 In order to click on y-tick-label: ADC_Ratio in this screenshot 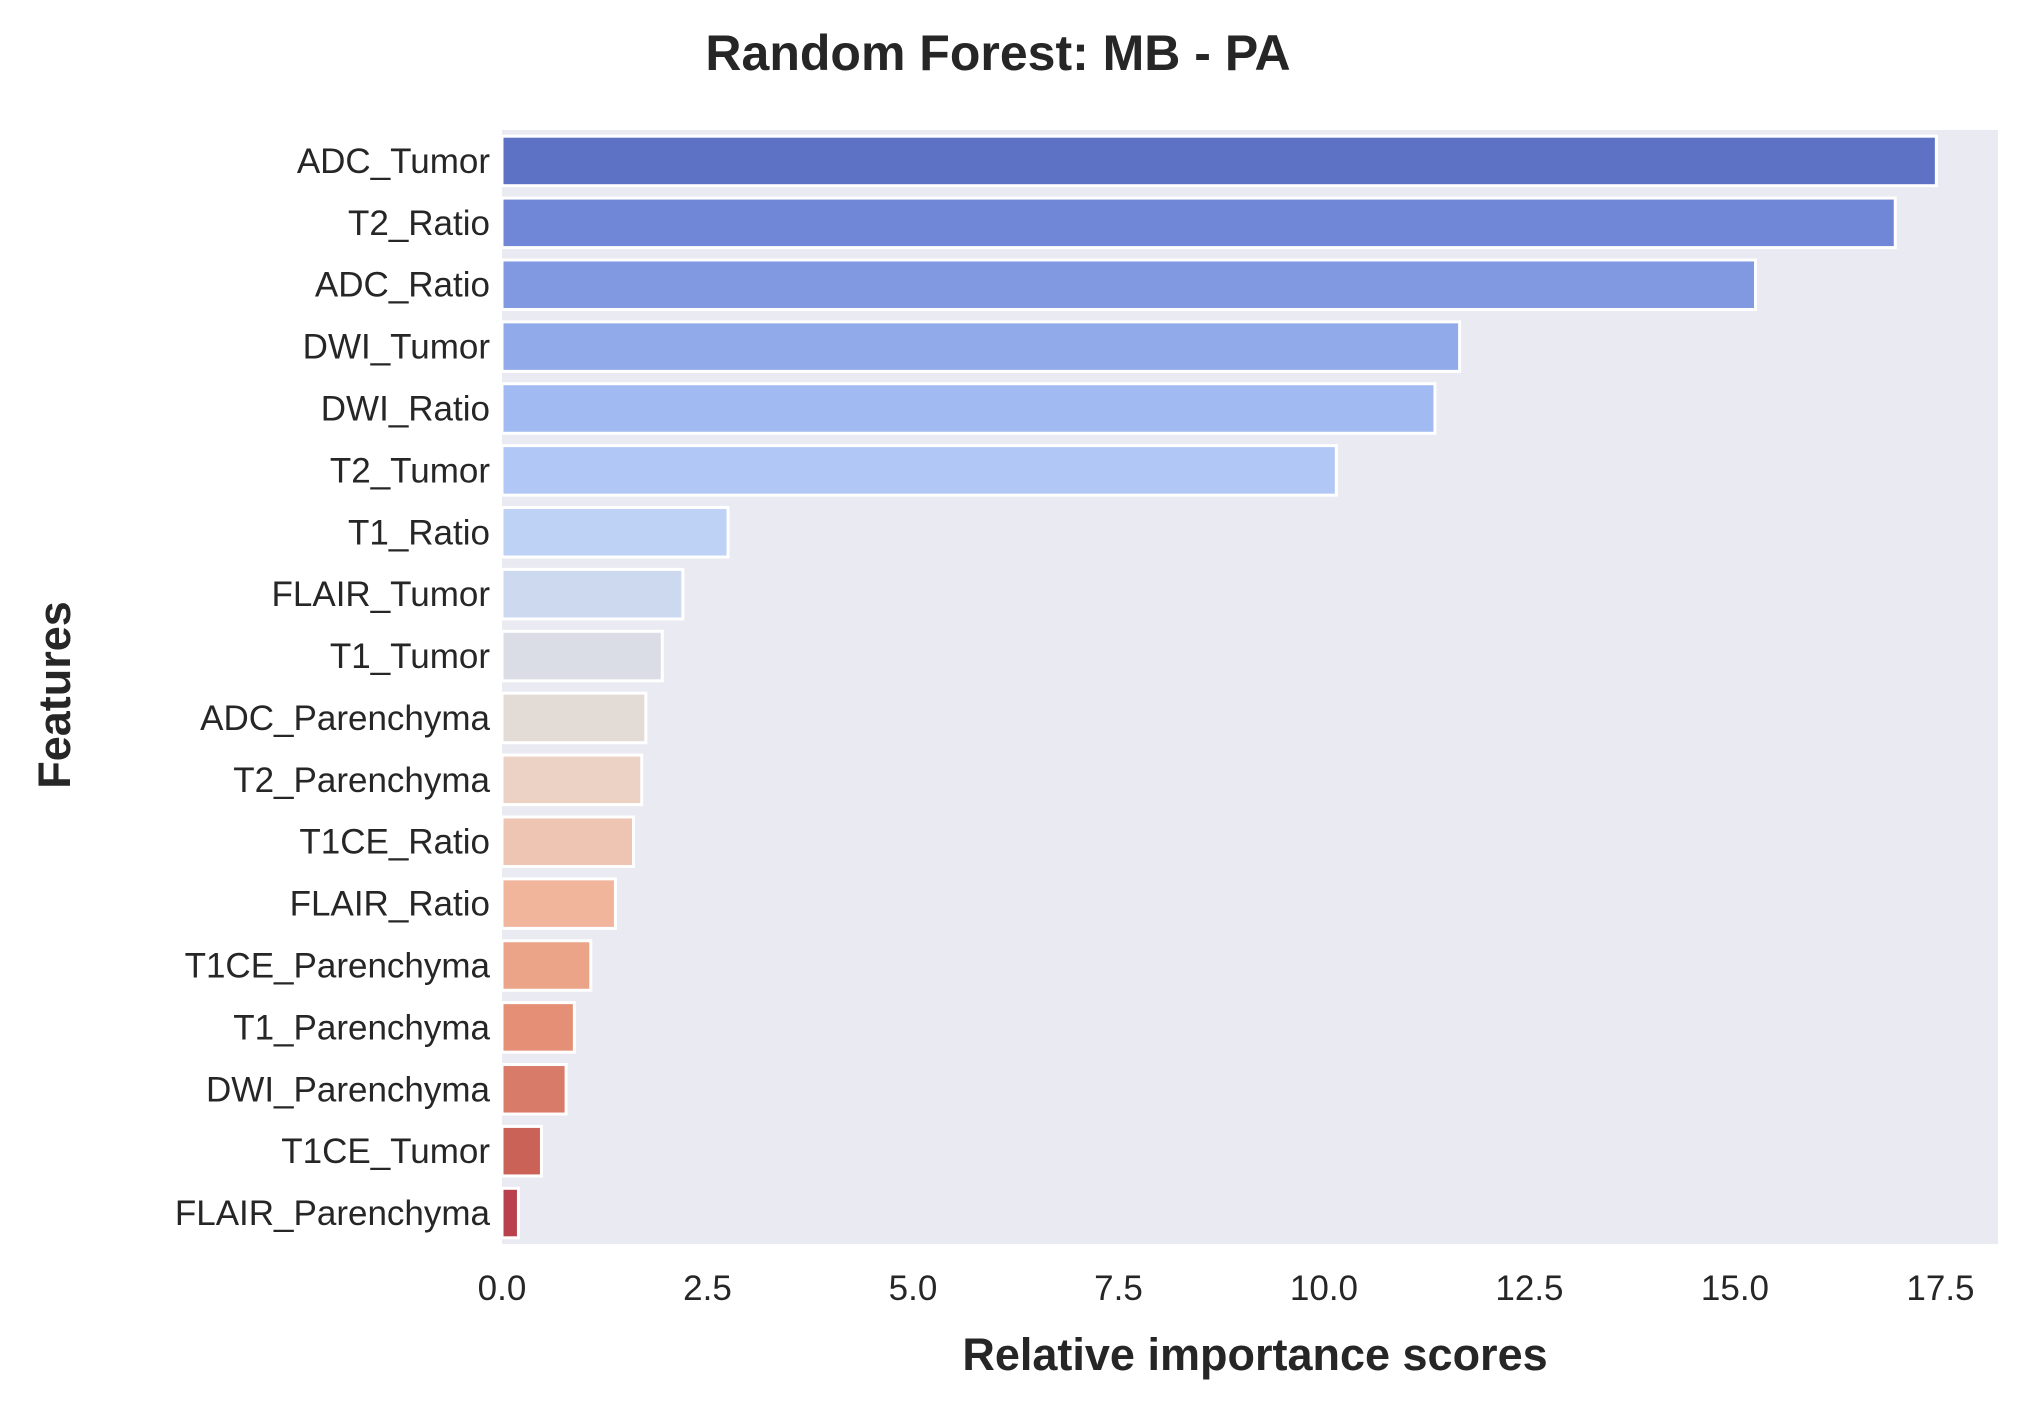, I will do `click(402, 285)`.